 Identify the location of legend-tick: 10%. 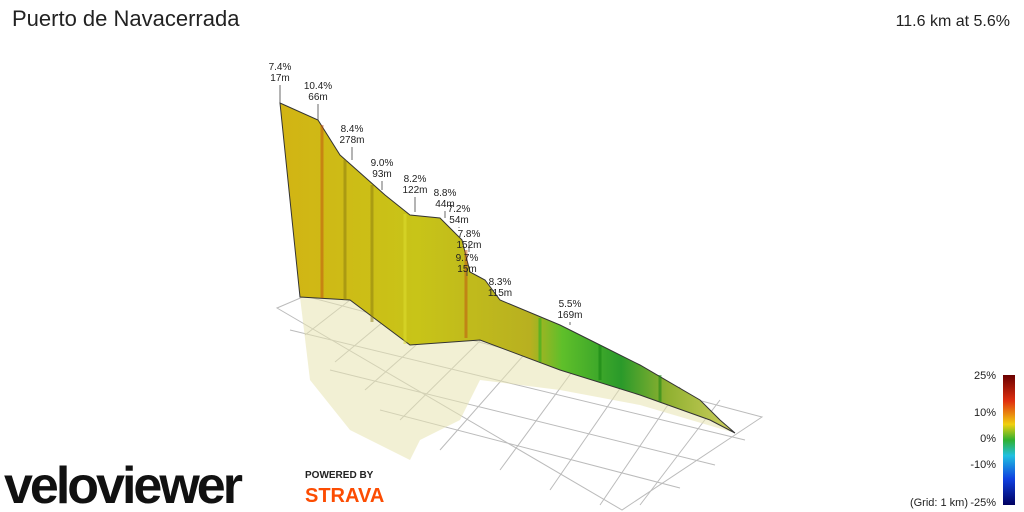
(985, 413).